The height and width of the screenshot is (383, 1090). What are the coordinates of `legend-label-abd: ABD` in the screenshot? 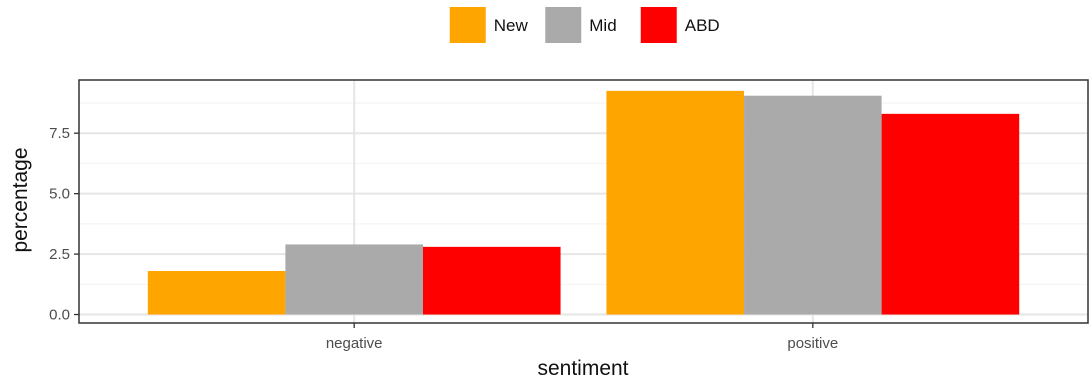 It's located at (702, 25).